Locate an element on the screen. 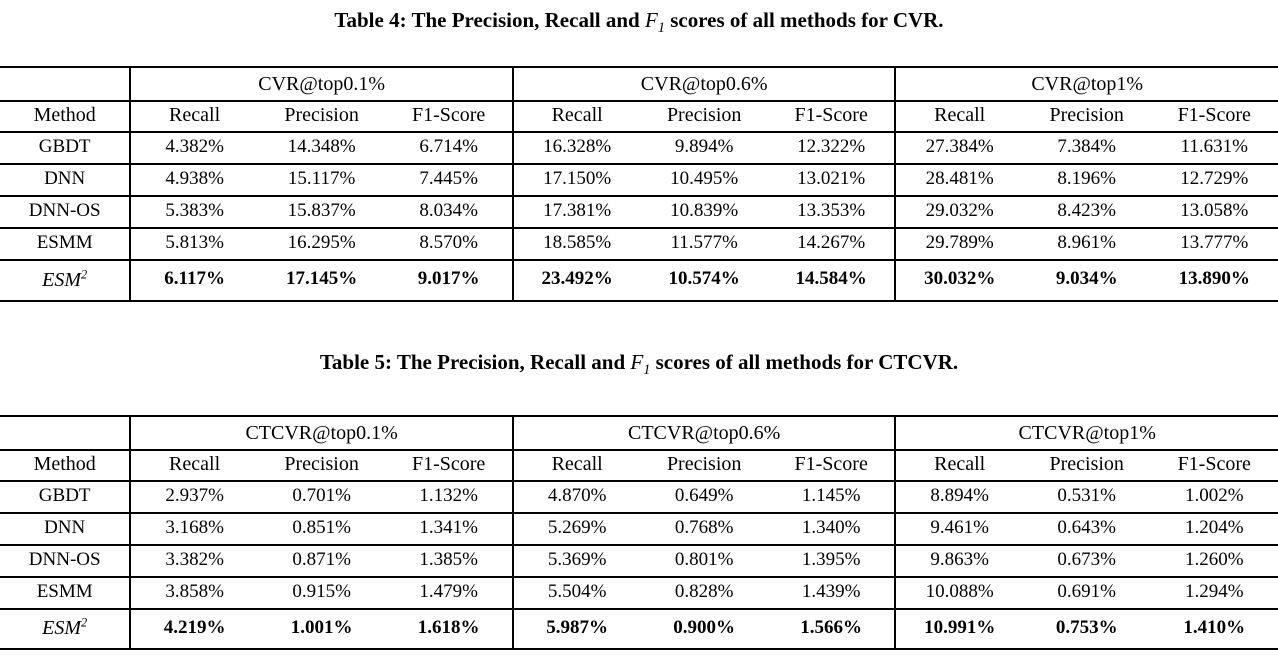 The height and width of the screenshot is (668, 1278). value-cell: 17.145% is located at coordinates (321, 279).